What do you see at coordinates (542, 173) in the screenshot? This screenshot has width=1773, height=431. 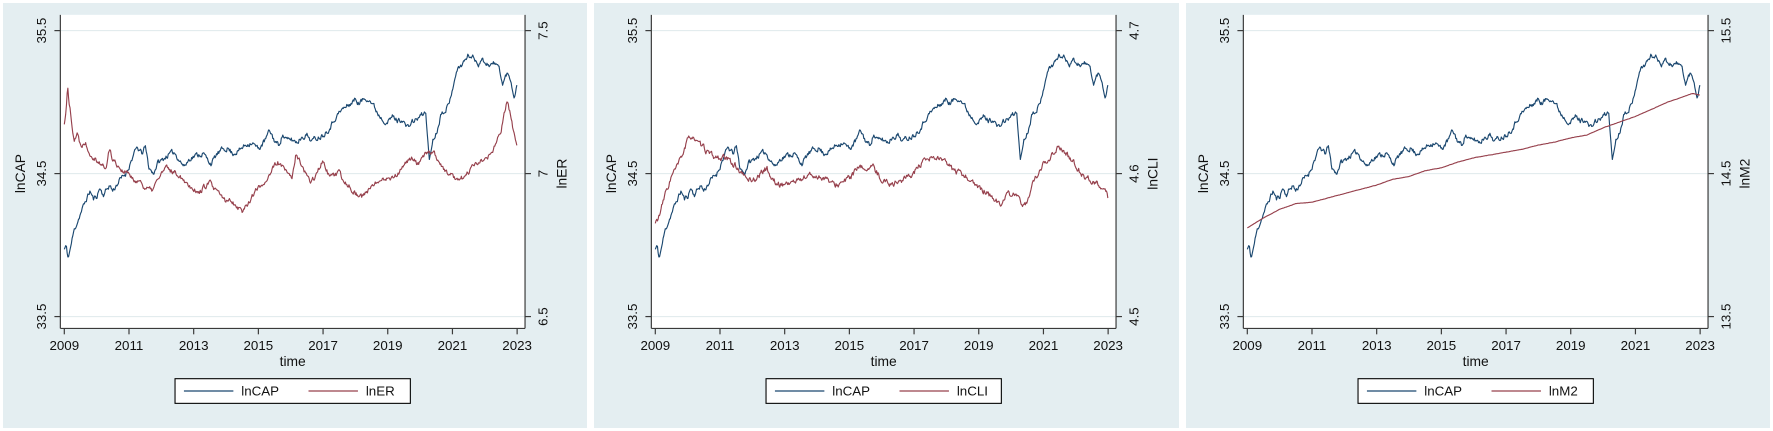 I see `right-axis-tick-label: 7` at bounding box center [542, 173].